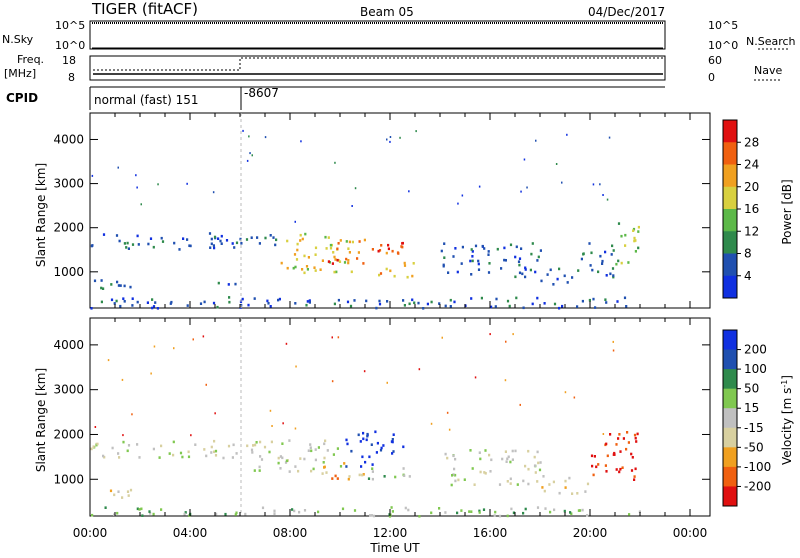 Image resolution: width=800 pixels, height=558 pixels. I want to click on nsky-tick-bottom: 10^0, so click(70, 45).